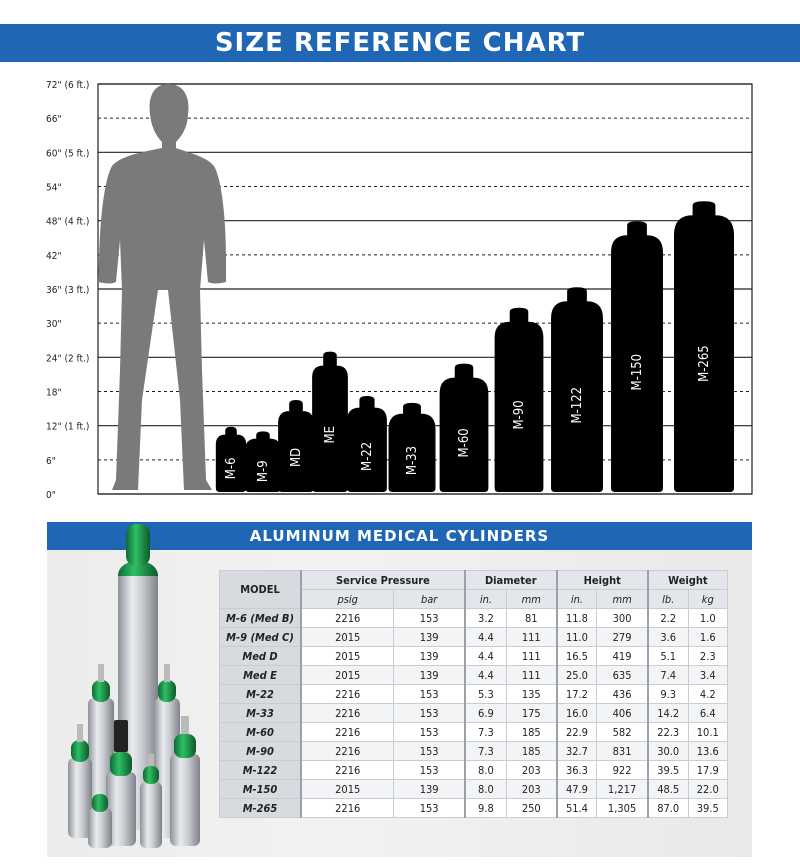 The height and width of the screenshot is (864, 800). I want to click on value-cell: 7.3, so click(485, 751).